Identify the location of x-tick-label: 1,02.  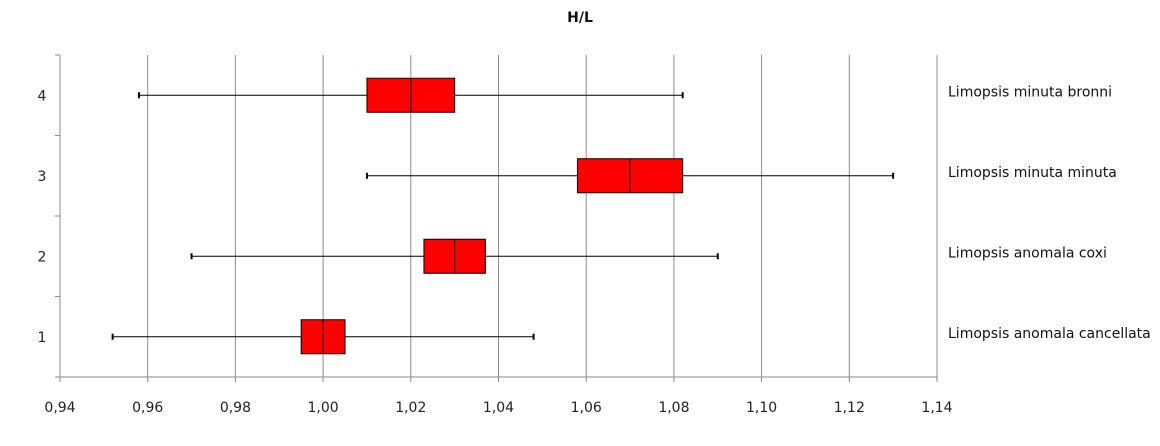
(410, 408).